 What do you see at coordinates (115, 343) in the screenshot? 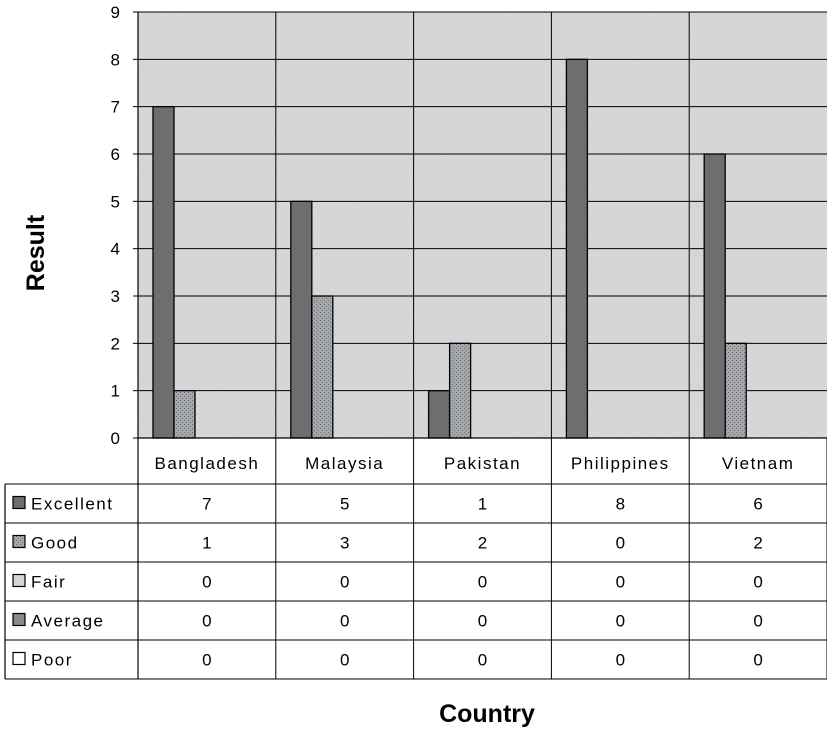
I see `y-tick-label: 2` at bounding box center [115, 343].